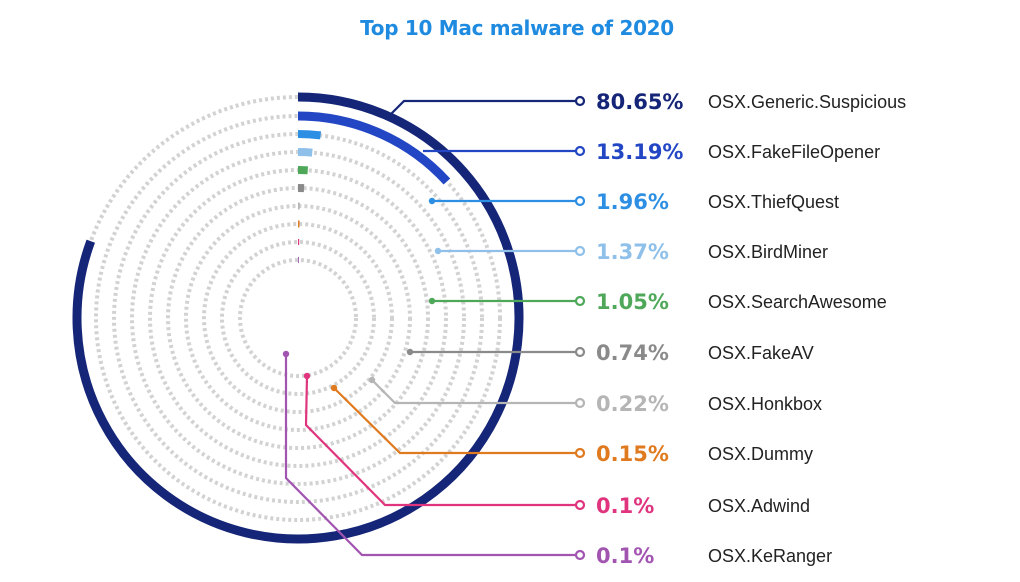 The height and width of the screenshot is (582, 1020). What do you see at coordinates (432, 301) in the screenshot?
I see `leader-start-osx-searchawesome` at bounding box center [432, 301].